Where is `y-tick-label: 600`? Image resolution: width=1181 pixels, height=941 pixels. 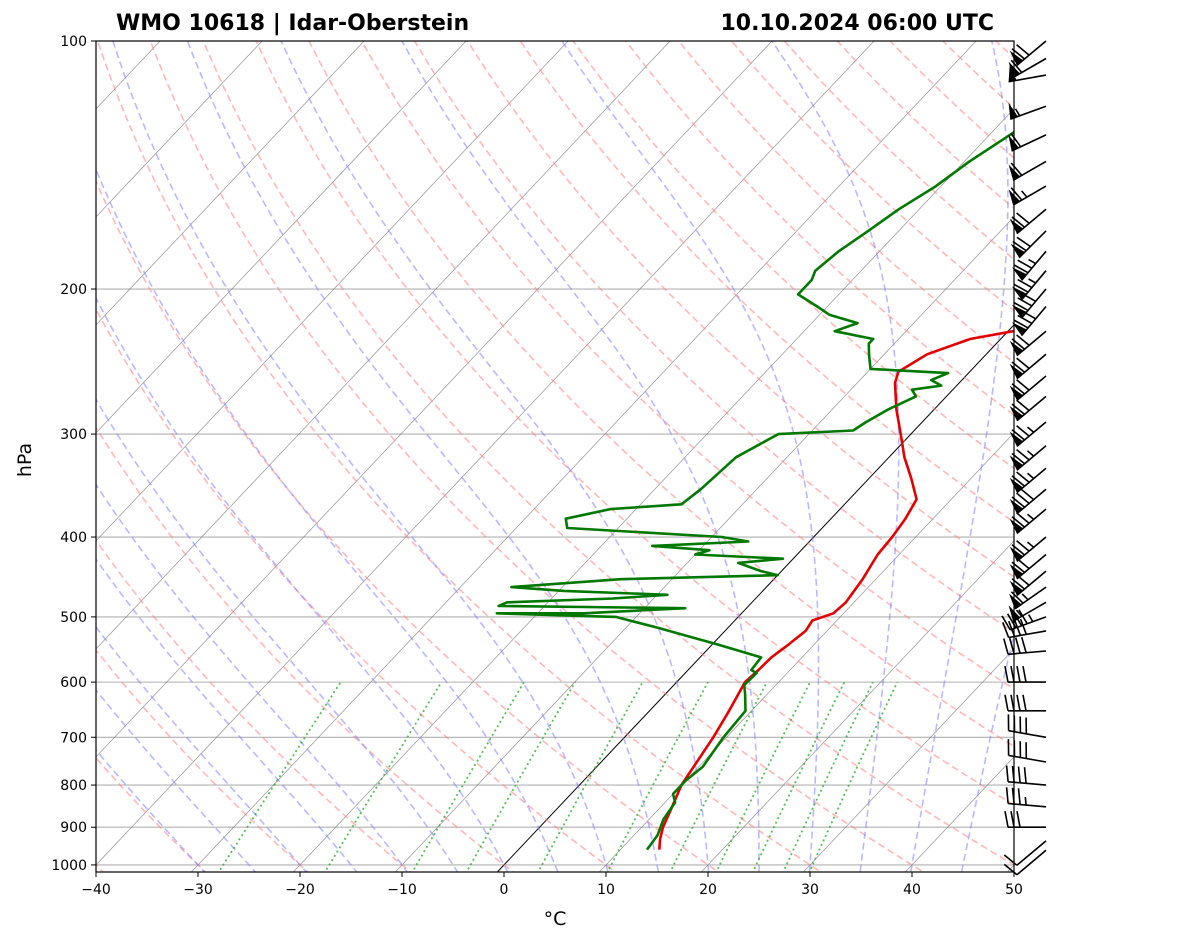 y-tick-label: 600 is located at coordinates (73, 683).